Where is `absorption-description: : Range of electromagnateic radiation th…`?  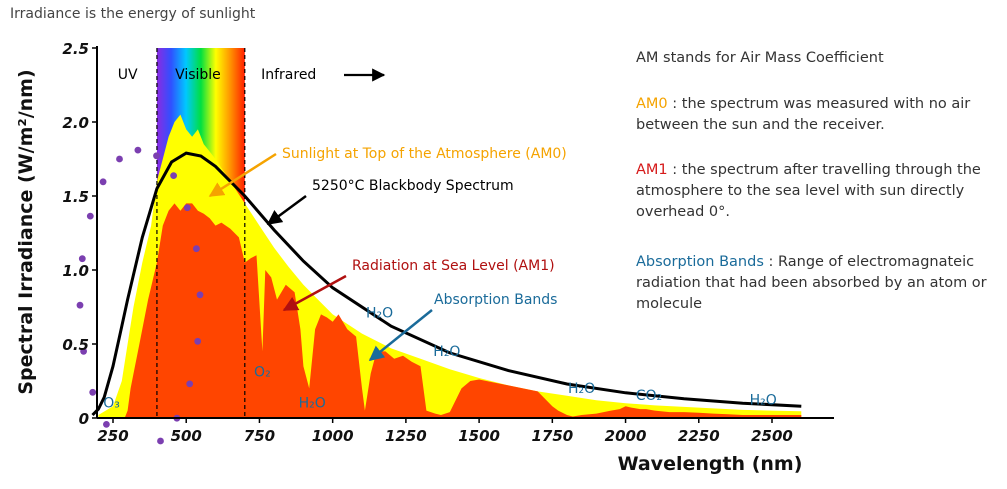
absorption-description: : Range of electromagnateic radiation th… is located at coordinates (811, 283).